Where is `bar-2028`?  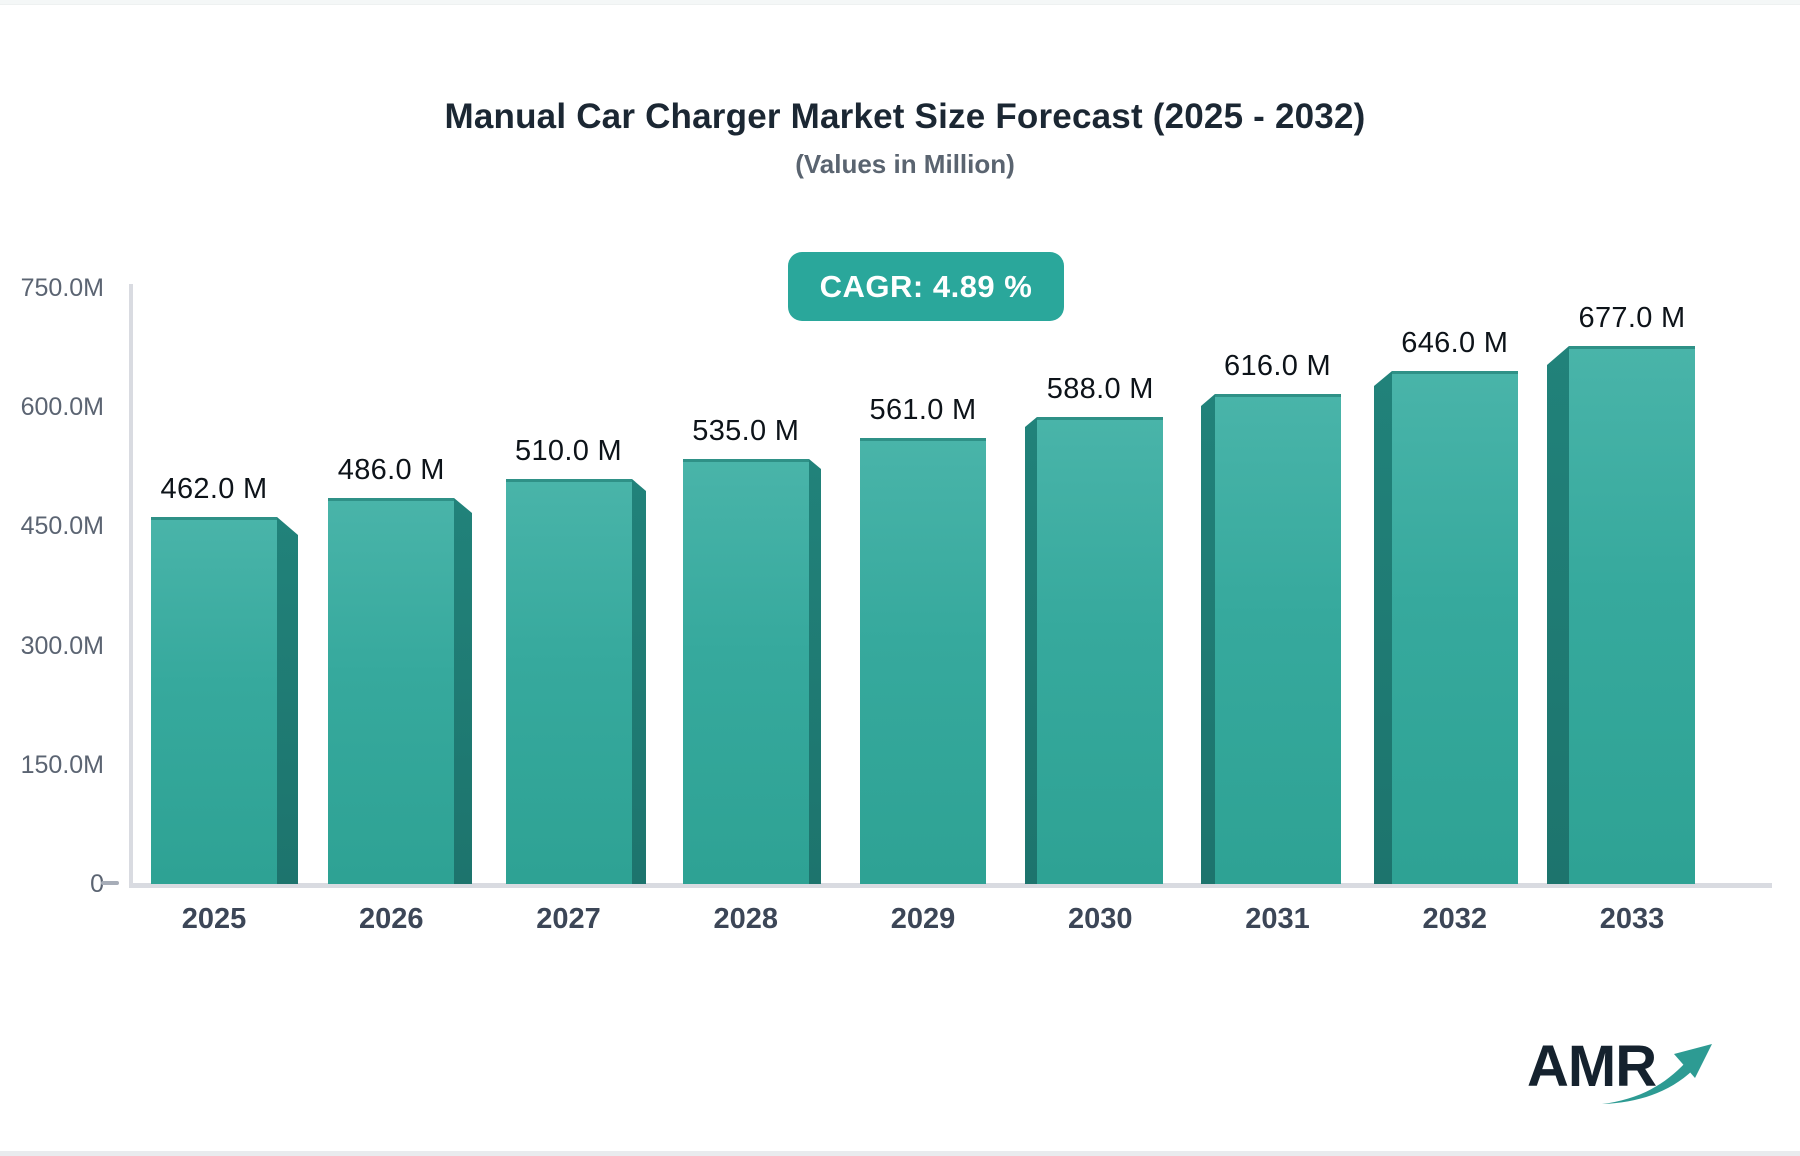 bar-2028 is located at coordinates (746, 671).